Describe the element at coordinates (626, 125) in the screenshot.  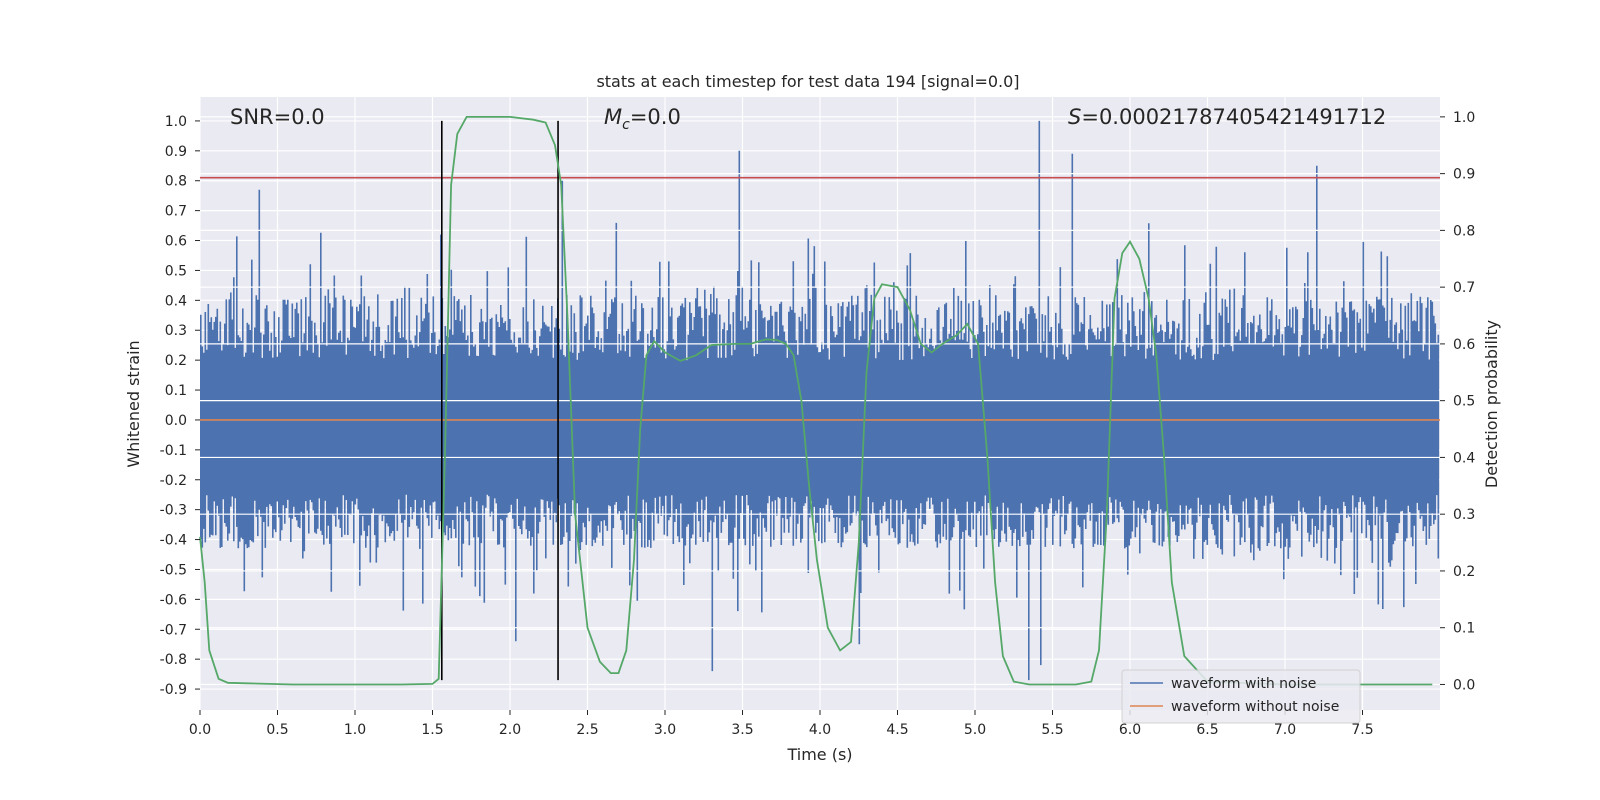
I see `chirp-mass-subscript: c` at that location.